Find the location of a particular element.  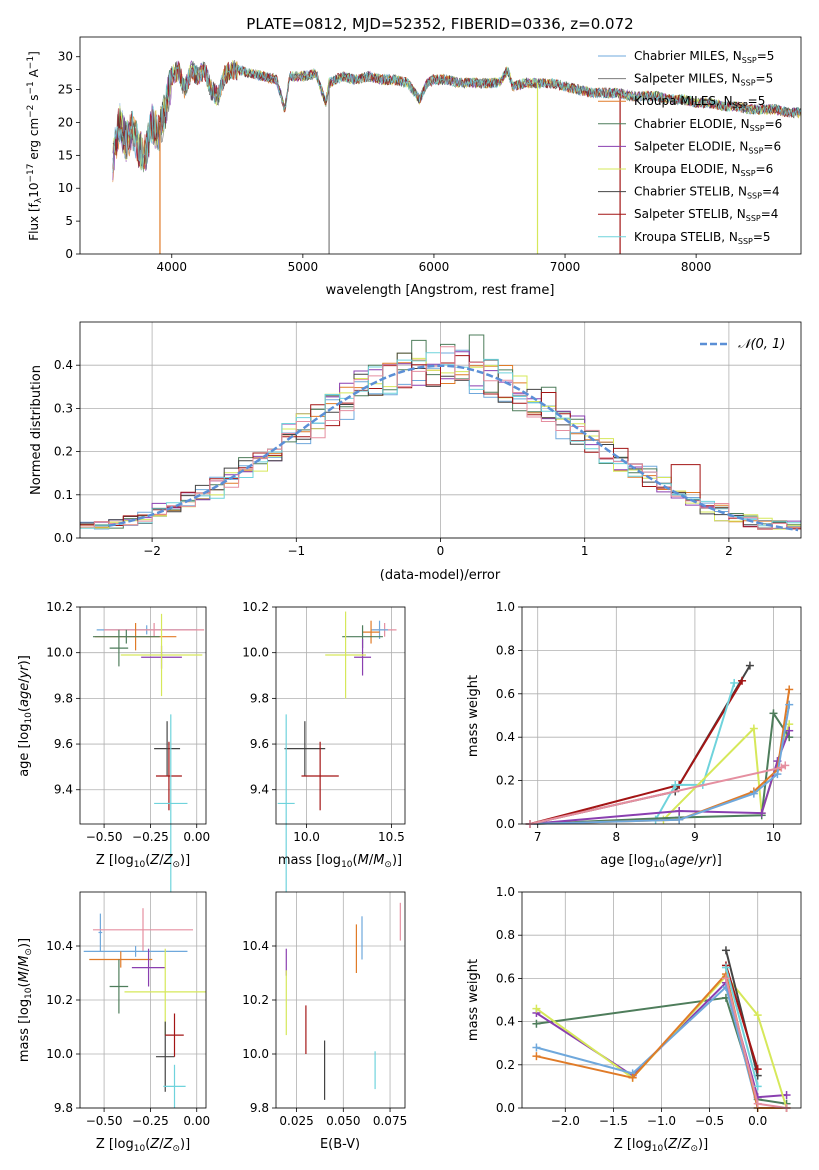

y-tick-label: 0.8 is located at coordinates (505, 935).